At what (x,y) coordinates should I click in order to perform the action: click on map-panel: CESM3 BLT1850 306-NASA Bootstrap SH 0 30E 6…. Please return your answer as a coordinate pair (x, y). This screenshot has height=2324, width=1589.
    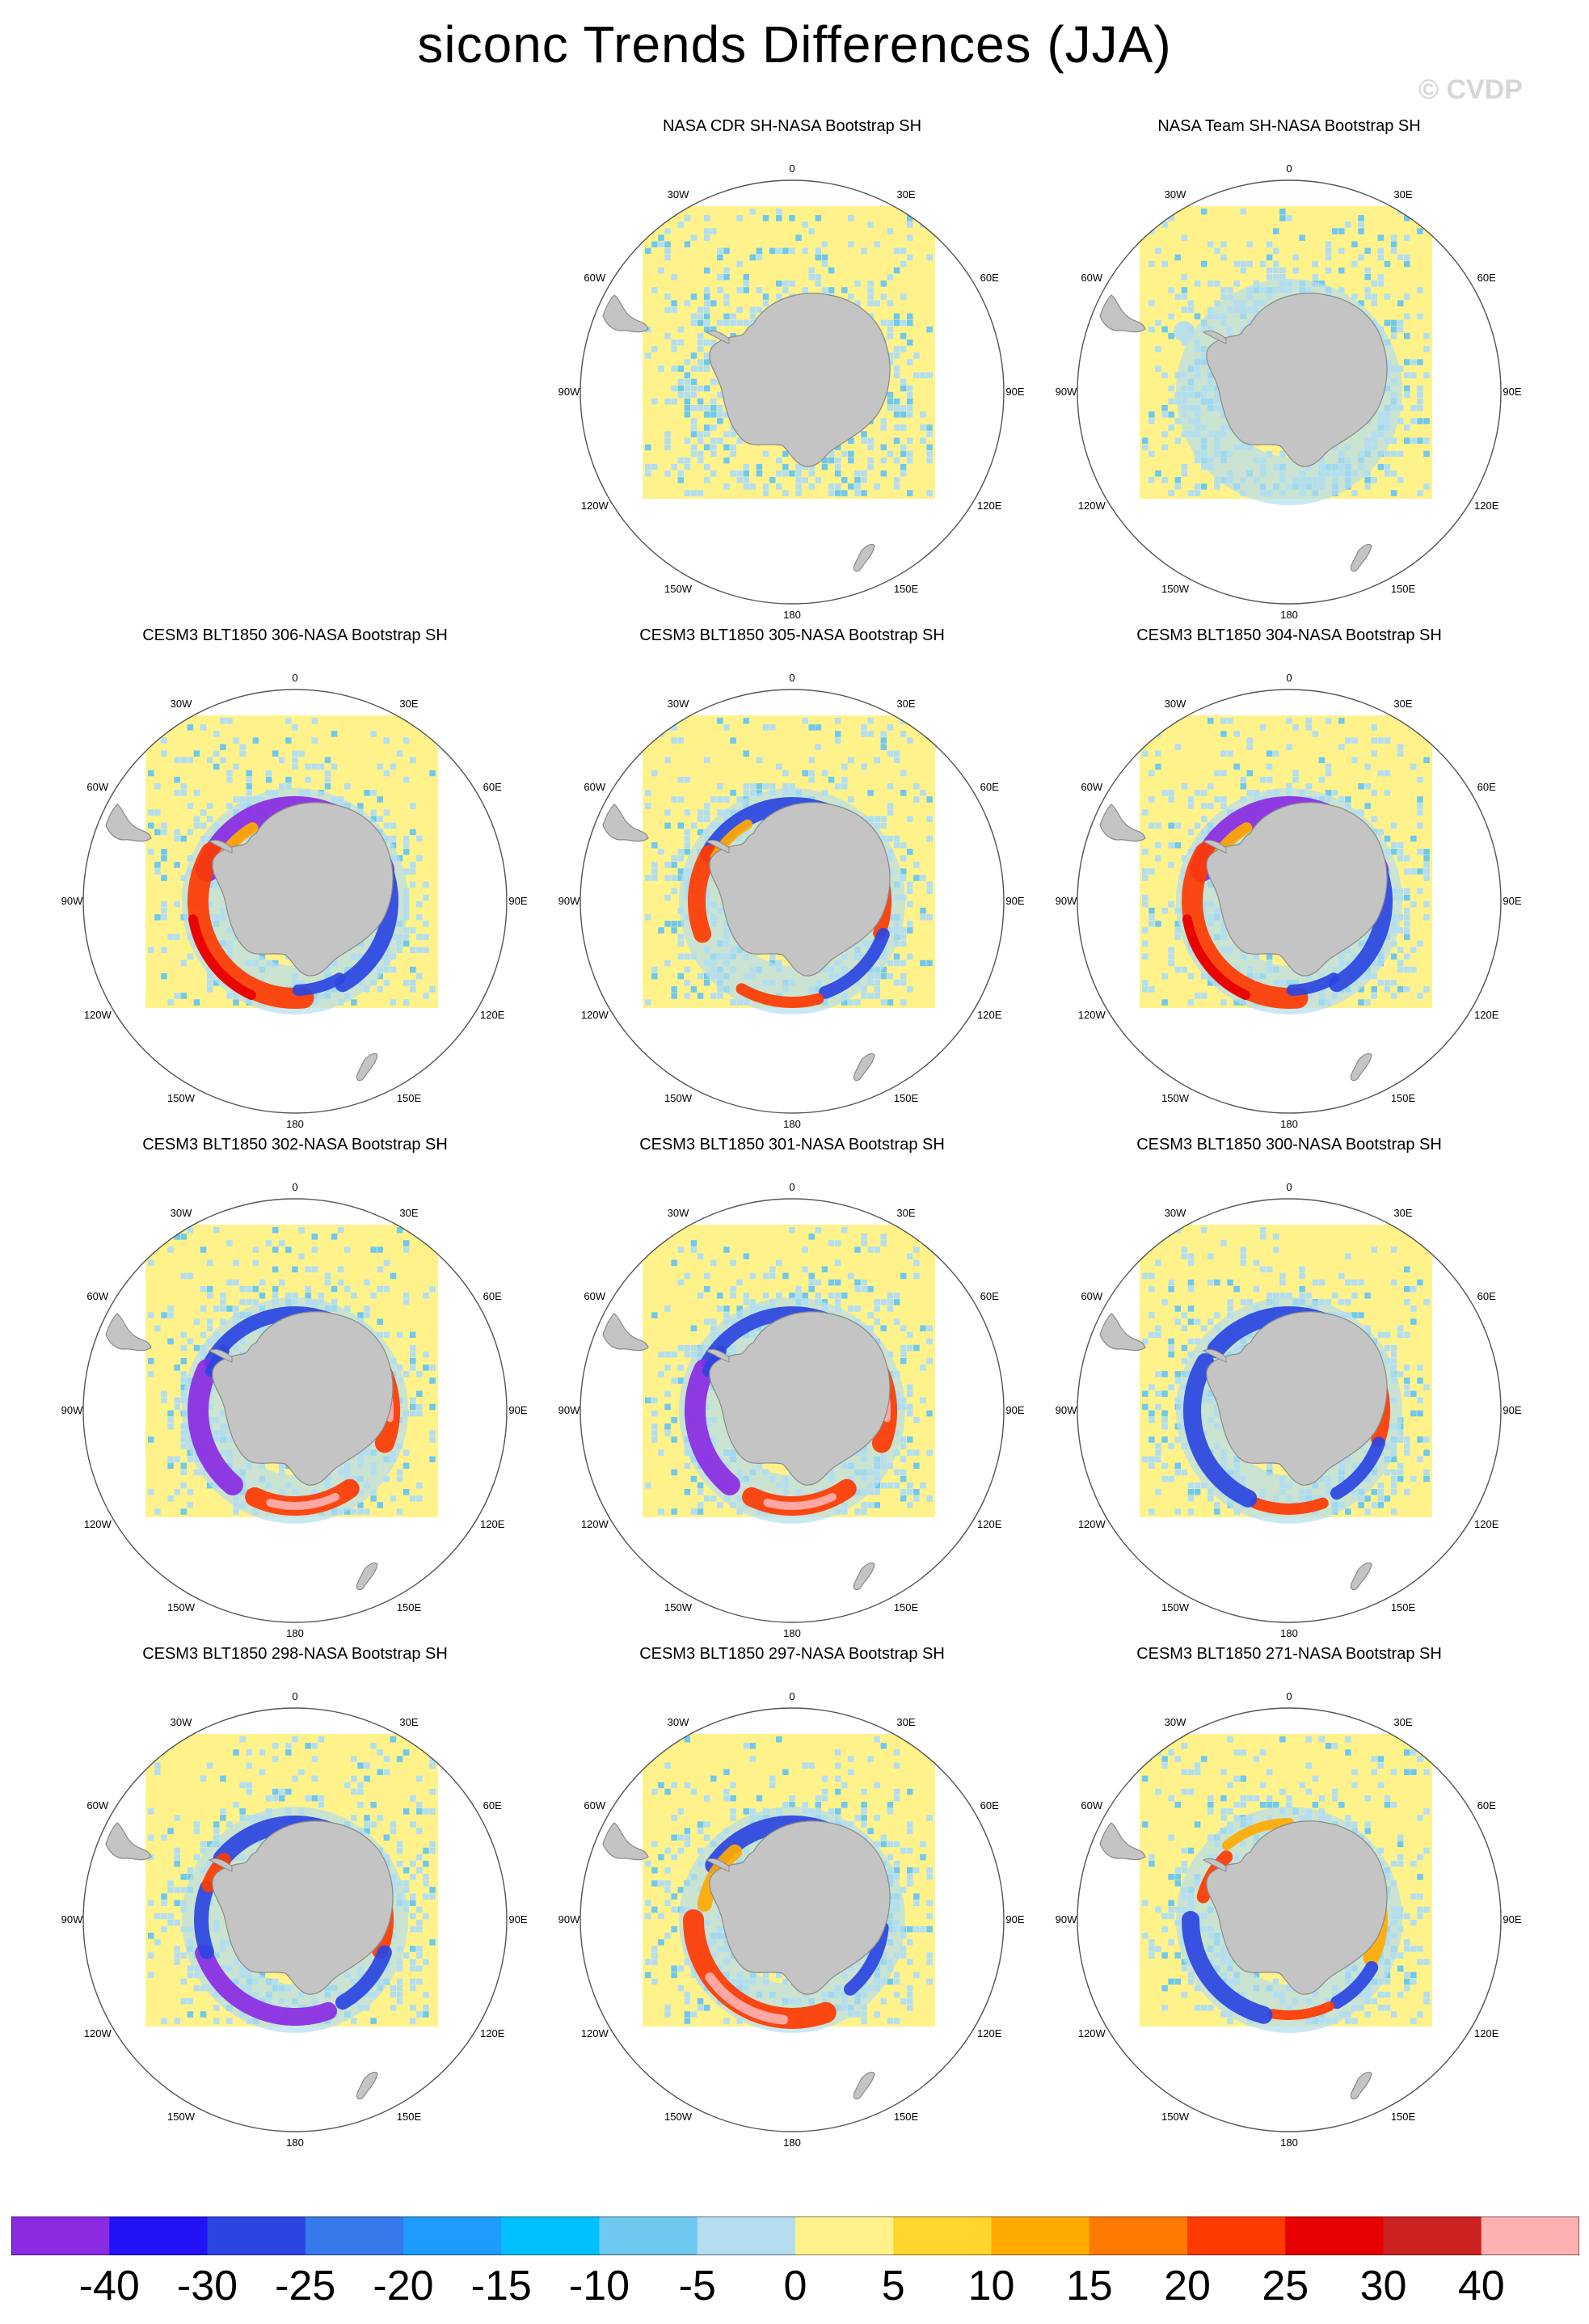
    Looking at the image, I should click on (295, 881).